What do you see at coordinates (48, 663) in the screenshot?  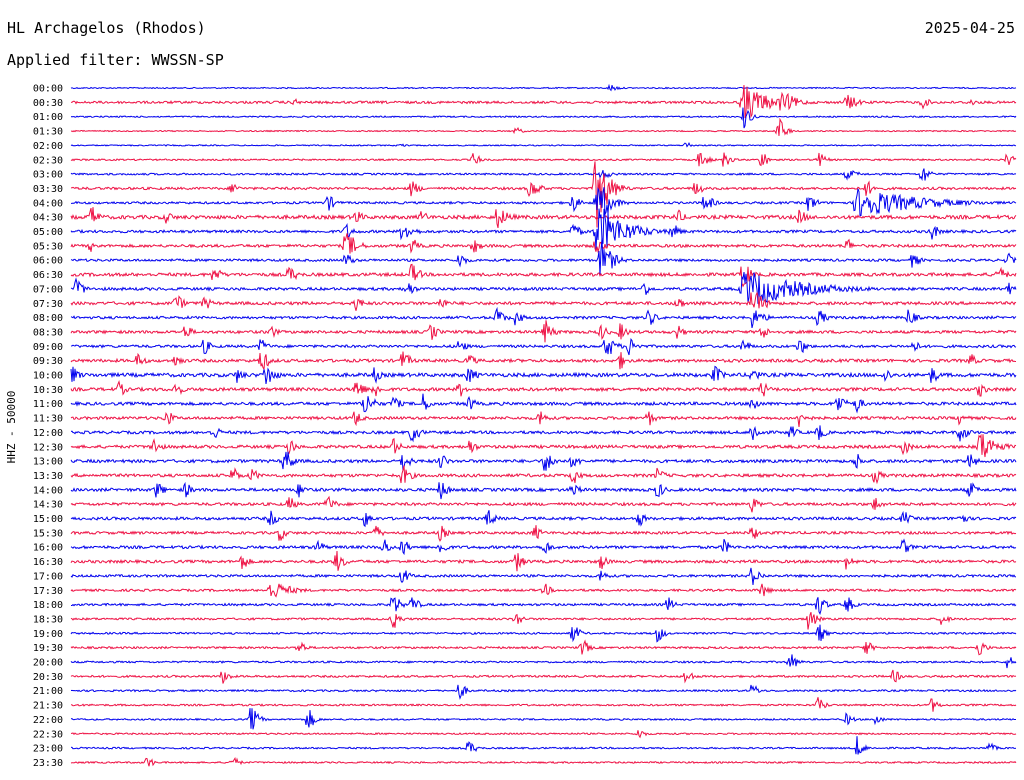 I see `time-label: 20:00` at bounding box center [48, 663].